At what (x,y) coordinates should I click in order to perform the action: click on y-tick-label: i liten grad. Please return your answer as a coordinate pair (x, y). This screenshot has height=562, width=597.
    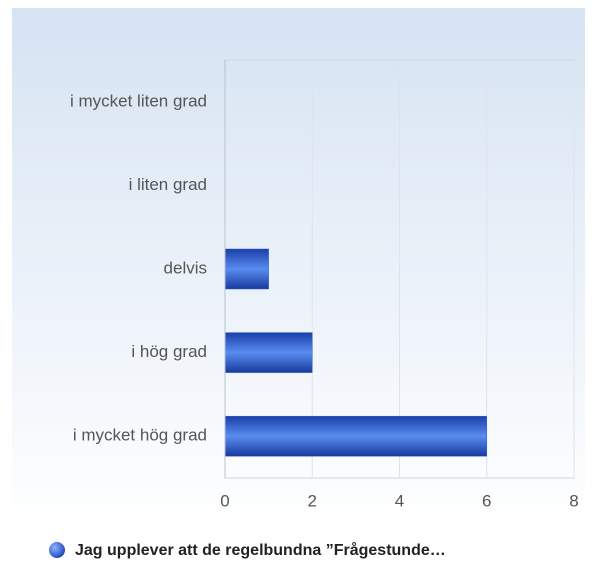
    Looking at the image, I should click on (168, 184).